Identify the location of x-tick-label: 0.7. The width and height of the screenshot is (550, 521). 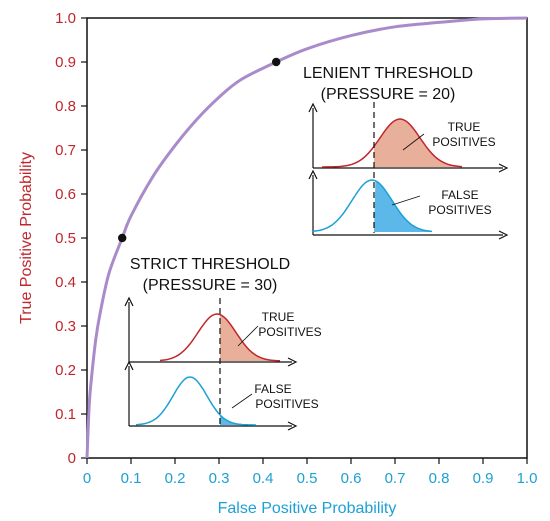
(395, 478).